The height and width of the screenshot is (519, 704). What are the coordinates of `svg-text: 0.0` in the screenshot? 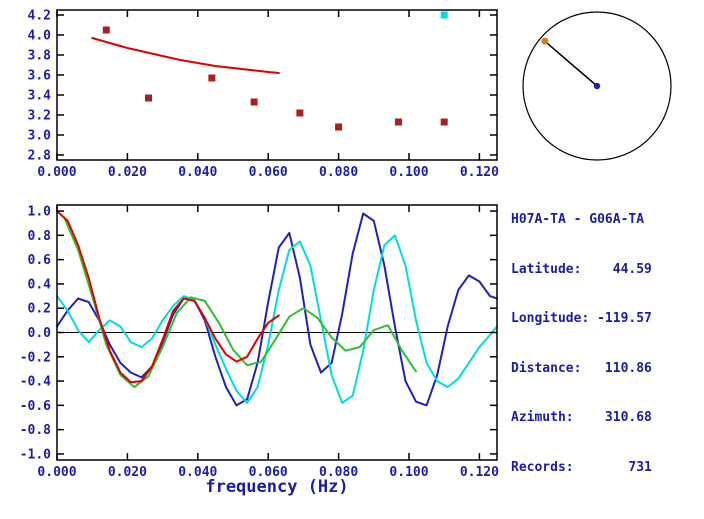 It's located at (40, 333).